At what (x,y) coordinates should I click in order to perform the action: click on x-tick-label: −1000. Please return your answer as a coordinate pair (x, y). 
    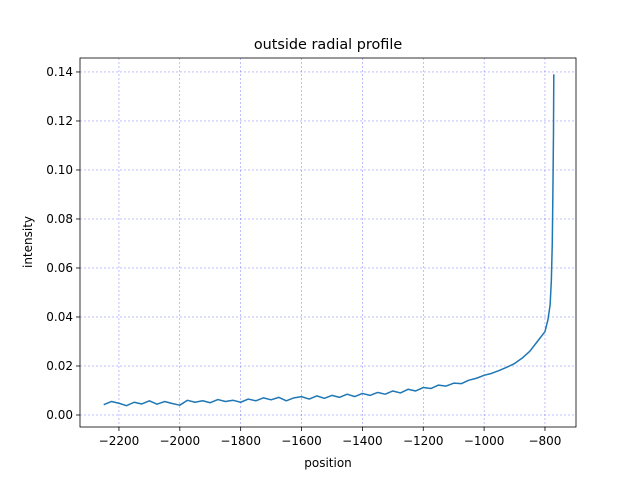
    Looking at the image, I should click on (484, 441).